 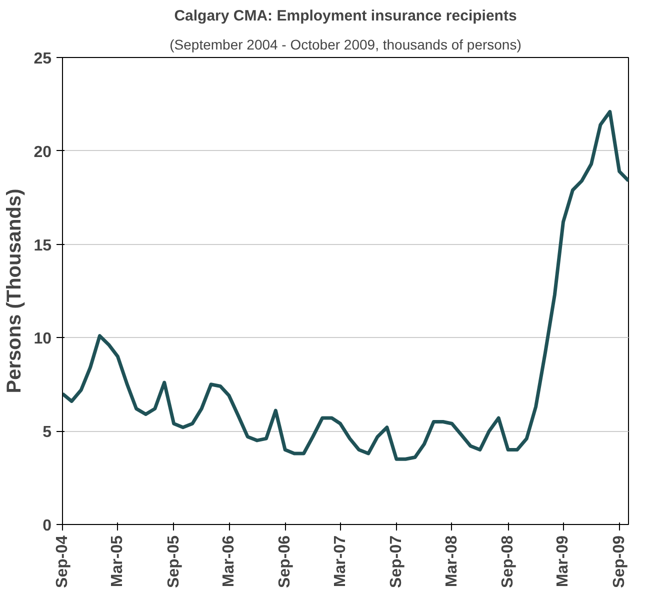 I want to click on x-tick-label: Sep-07, so click(x=396, y=561).